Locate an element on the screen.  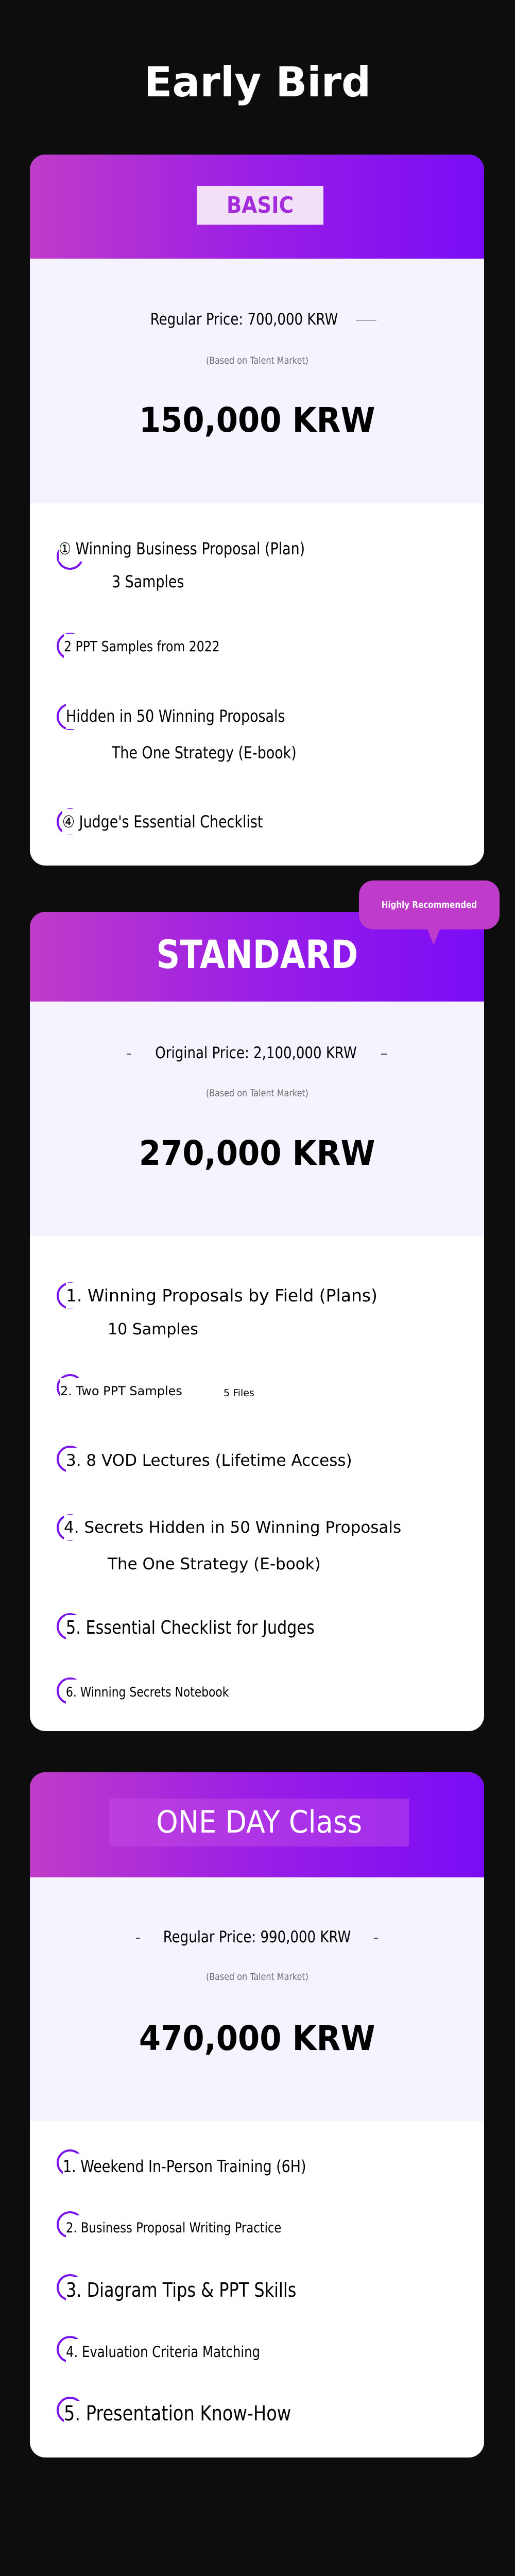
plan-name-box: ONE DAY Class is located at coordinates (259, 1822).